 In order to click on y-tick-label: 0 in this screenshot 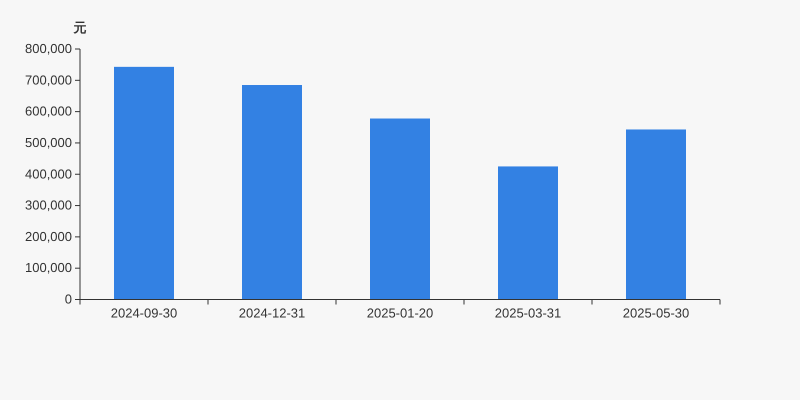, I will do `click(68, 299)`.